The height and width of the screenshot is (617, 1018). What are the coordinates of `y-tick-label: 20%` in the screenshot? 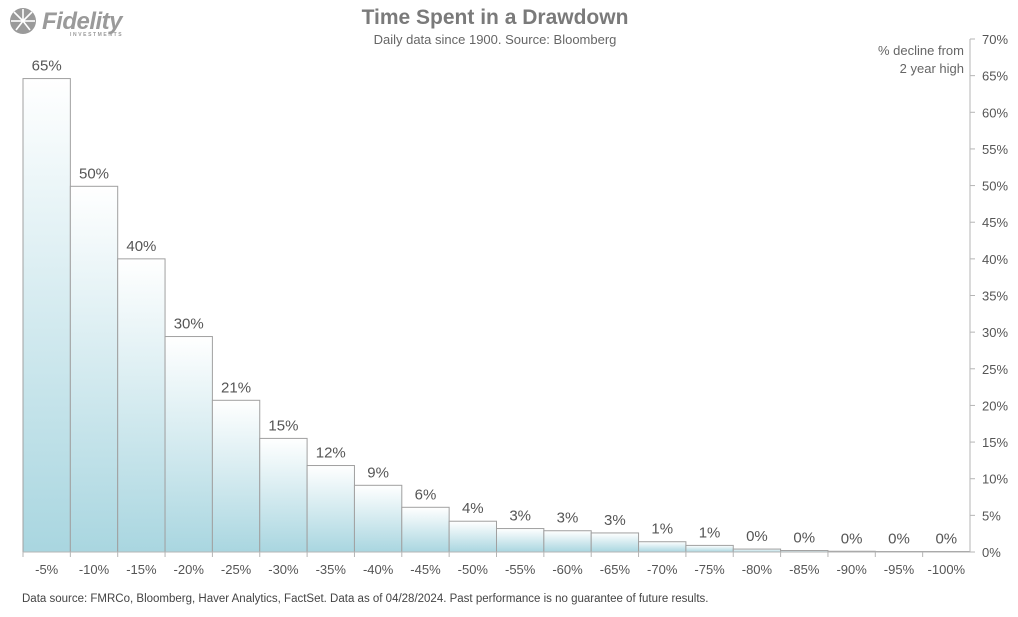 It's located at (995, 405).